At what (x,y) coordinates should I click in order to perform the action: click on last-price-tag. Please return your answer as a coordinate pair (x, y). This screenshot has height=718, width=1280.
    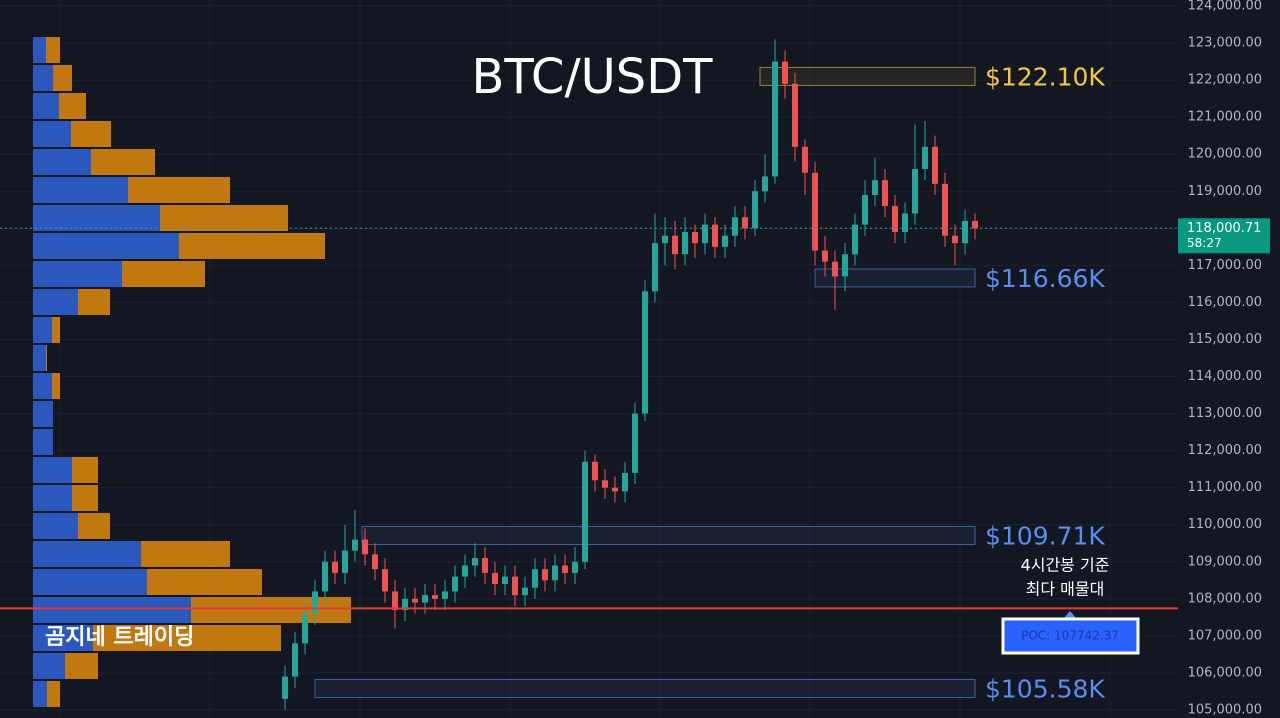
    Looking at the image, I should click on (1224, 236).